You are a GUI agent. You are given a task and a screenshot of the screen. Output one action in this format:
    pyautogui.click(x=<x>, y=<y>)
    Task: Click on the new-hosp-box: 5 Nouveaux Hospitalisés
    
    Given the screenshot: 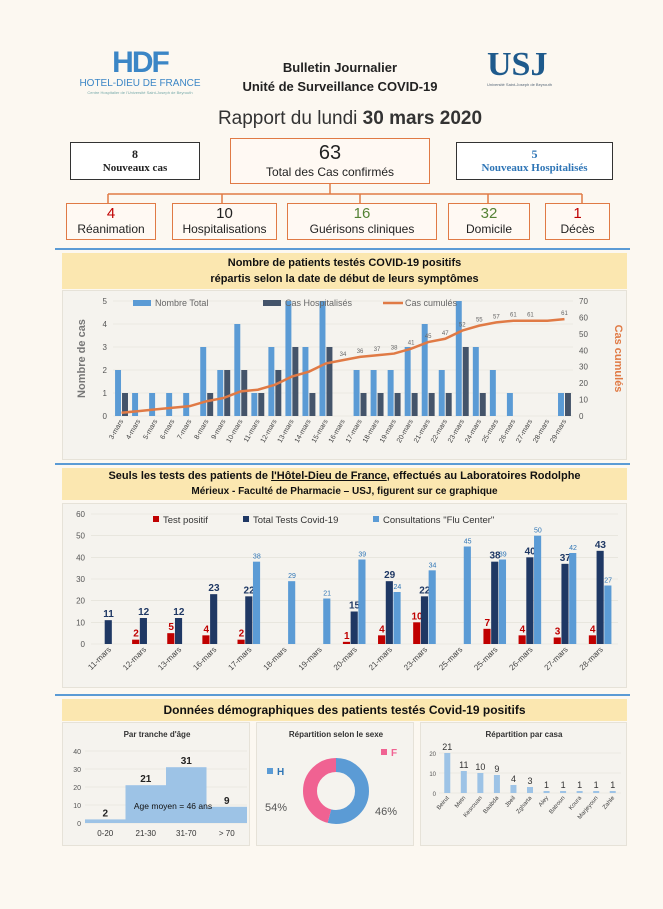 What is the action you would take?
    pyautogui.click(x=534, y=161)
    